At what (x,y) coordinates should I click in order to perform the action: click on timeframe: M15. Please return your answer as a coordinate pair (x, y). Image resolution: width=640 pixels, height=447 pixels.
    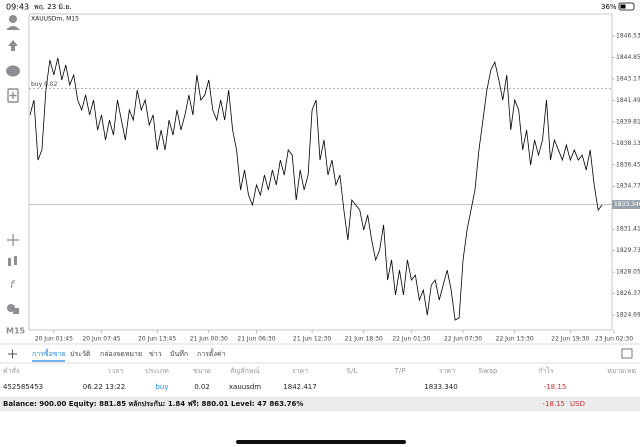
    Looking at the image, I should click on (16, 331).